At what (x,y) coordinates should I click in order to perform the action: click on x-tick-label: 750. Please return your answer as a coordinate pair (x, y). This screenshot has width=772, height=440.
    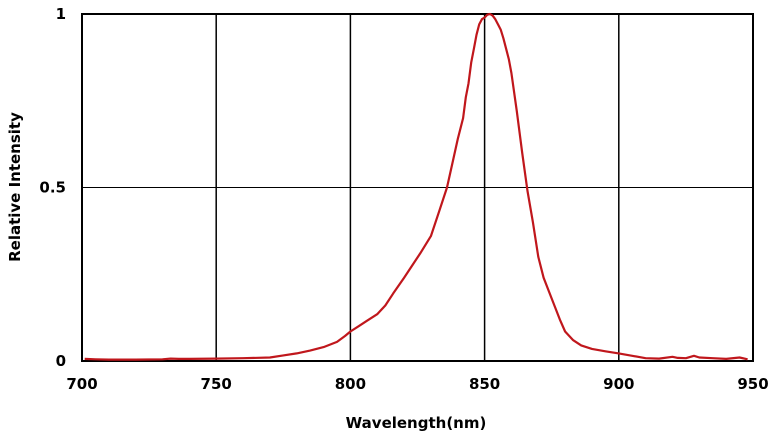
    Looking at the image, I should click on (216, 384).